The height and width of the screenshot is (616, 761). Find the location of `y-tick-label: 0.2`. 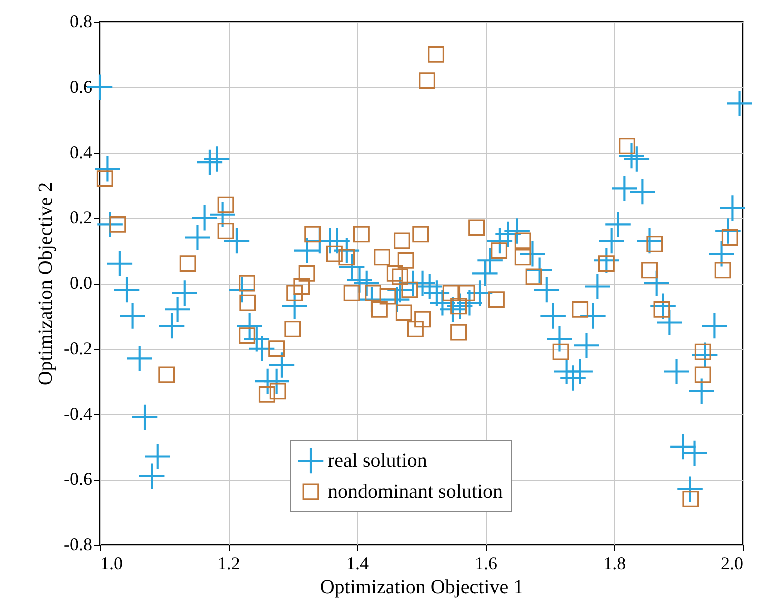

y-tick-label: 0.2 is located at coordinates (81, 218).